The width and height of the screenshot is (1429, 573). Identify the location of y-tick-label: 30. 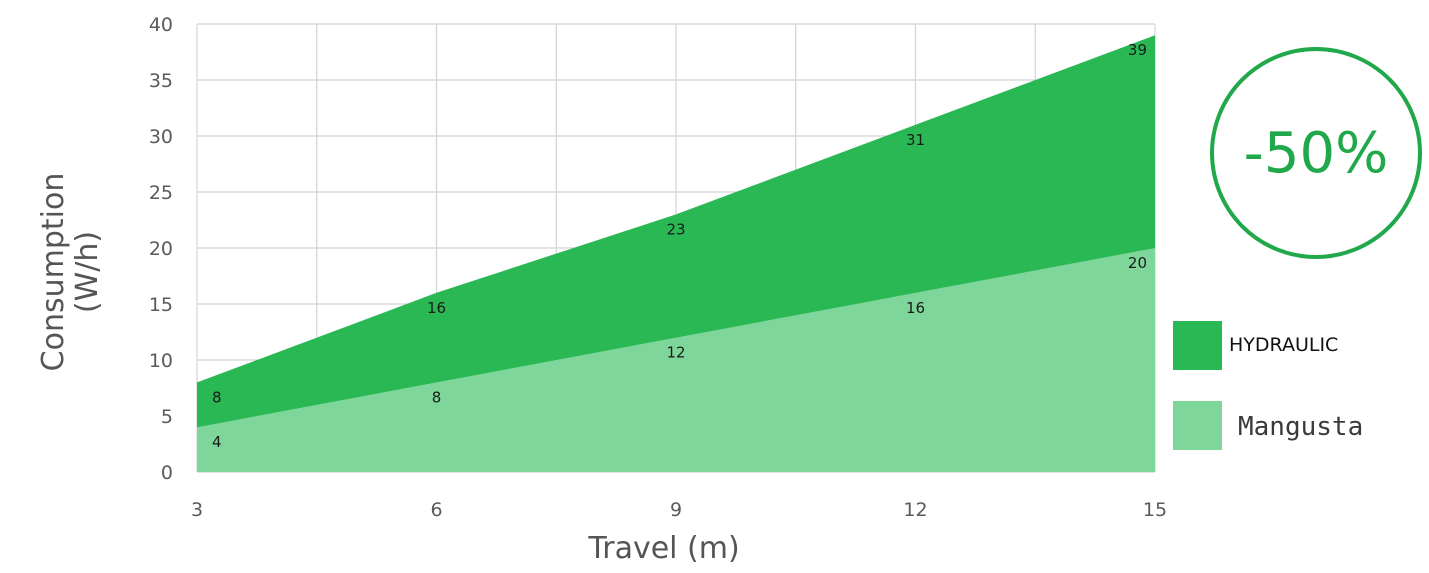
(161, 137).